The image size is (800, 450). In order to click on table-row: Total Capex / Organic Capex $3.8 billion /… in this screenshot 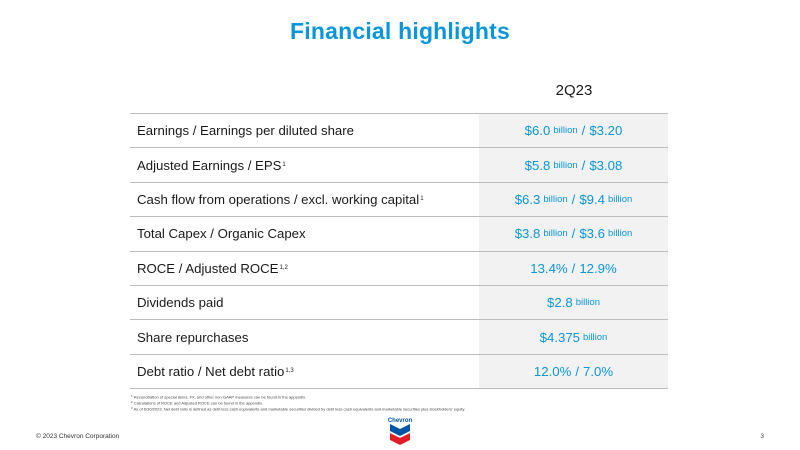, I will do `click(399, 234)`.